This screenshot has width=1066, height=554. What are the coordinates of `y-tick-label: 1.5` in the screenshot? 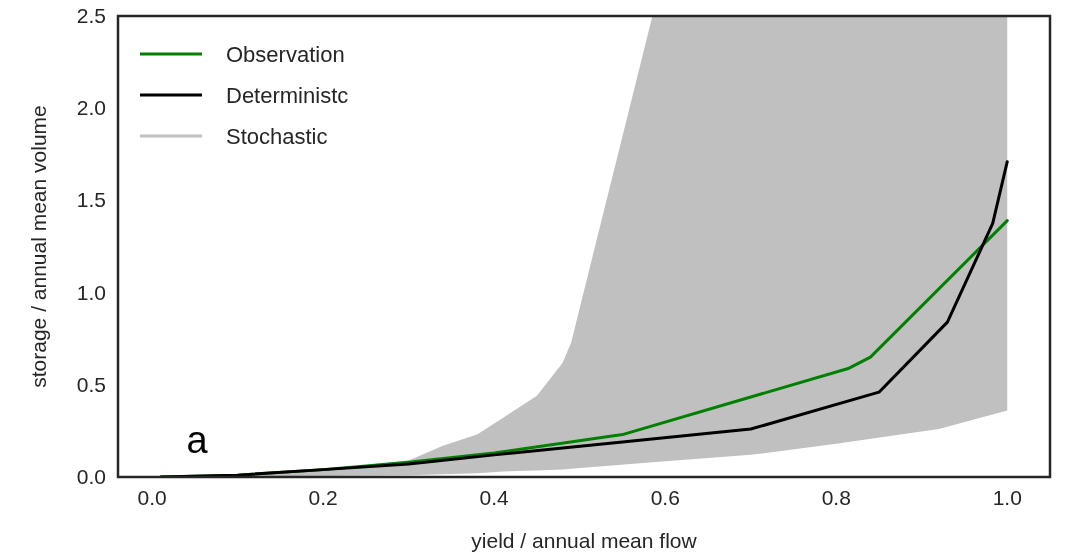 It's located at (91, 200).